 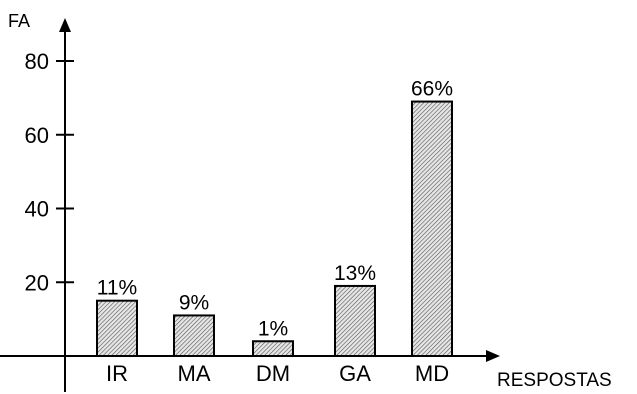 What do you see at coordinates (37, 61) in the screenshot?
I see `y-tick-label-80: 80` at bounding box center [37, 61].